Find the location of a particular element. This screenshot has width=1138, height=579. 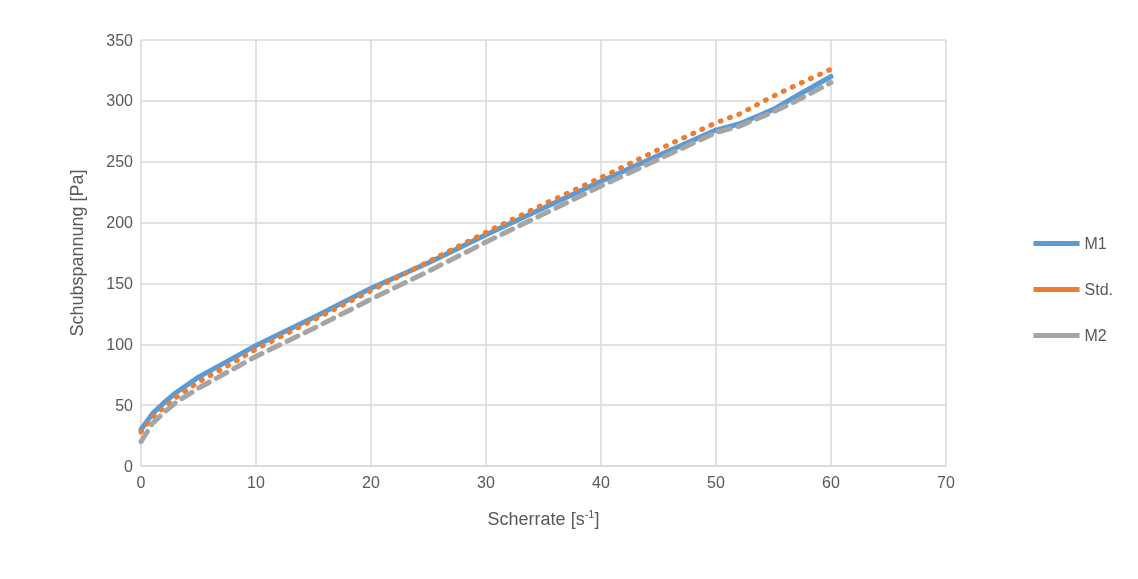

y-tick-label: 50 is located at coordinates (124, 405).